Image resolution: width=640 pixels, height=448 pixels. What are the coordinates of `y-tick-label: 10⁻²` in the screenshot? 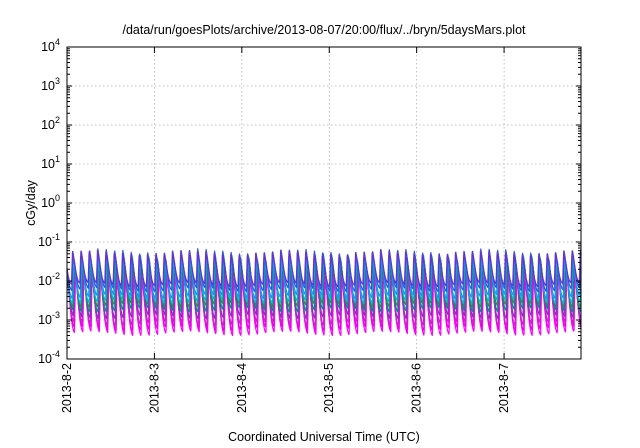 It's located at (49, 279).